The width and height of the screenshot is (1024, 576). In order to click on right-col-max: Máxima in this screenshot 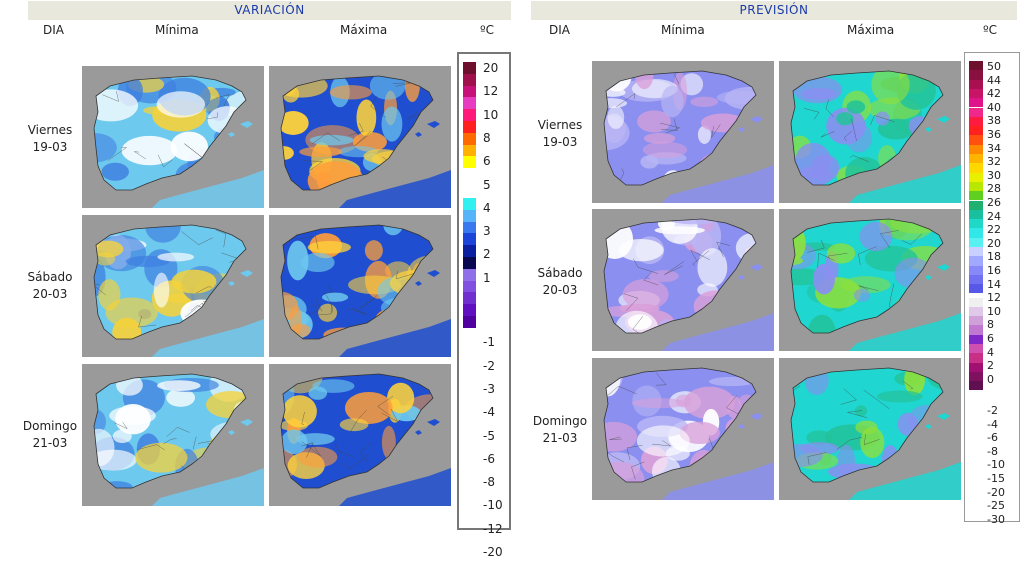, I will do `click(871, 30)`.